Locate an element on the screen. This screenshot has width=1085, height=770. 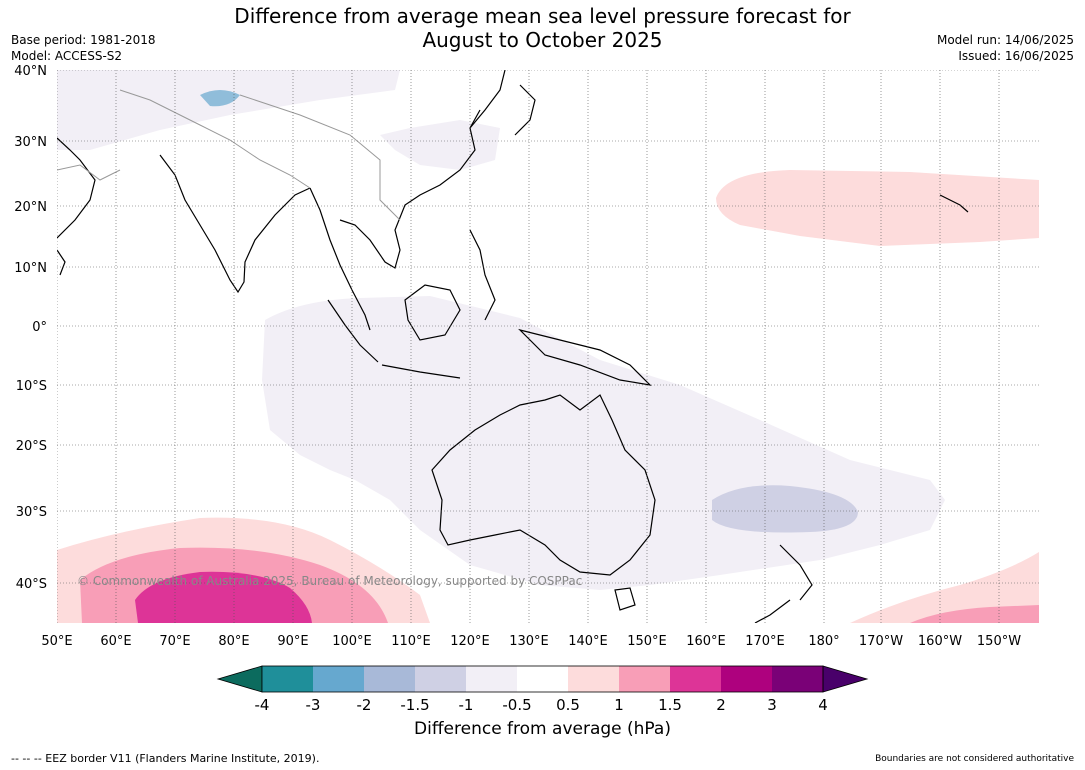
lon-label: 130°E is located at coordinates (529, 641).